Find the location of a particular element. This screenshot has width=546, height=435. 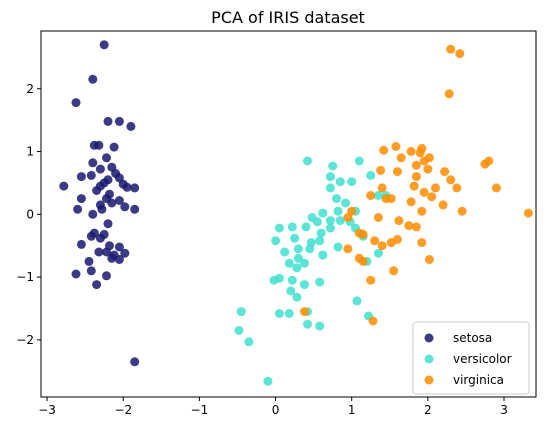

legend-marker-setosa is located at coordinates (429, 338).